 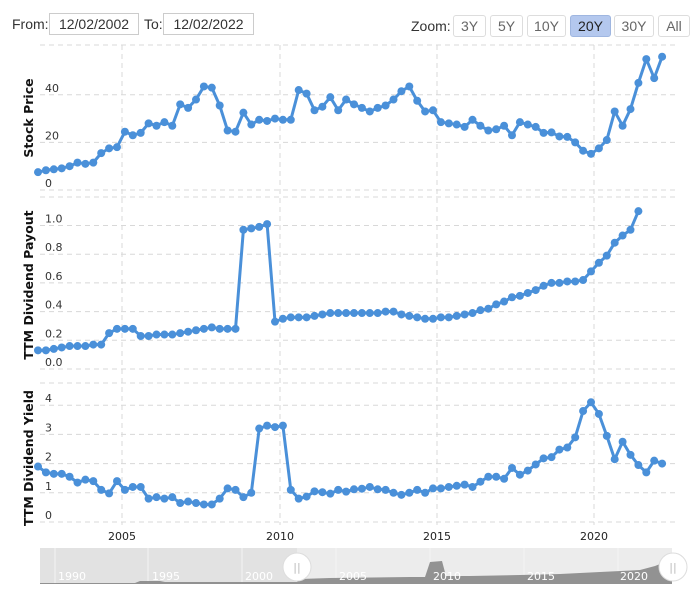 What do you see at coordinates (297, 567) in the screenshot?
I see `navigator-left-handle: ||` at bounding box center [297, 567].